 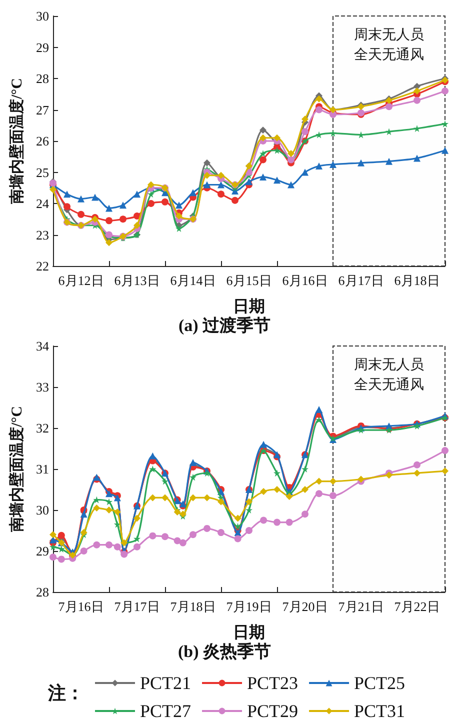 I want to click on y-tick-label: 22, so click(x=42, y=266).